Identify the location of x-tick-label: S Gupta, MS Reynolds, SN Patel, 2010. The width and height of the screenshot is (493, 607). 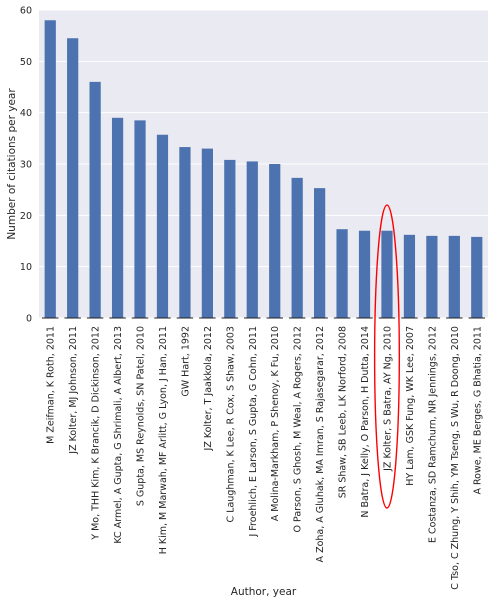
(141, 416).